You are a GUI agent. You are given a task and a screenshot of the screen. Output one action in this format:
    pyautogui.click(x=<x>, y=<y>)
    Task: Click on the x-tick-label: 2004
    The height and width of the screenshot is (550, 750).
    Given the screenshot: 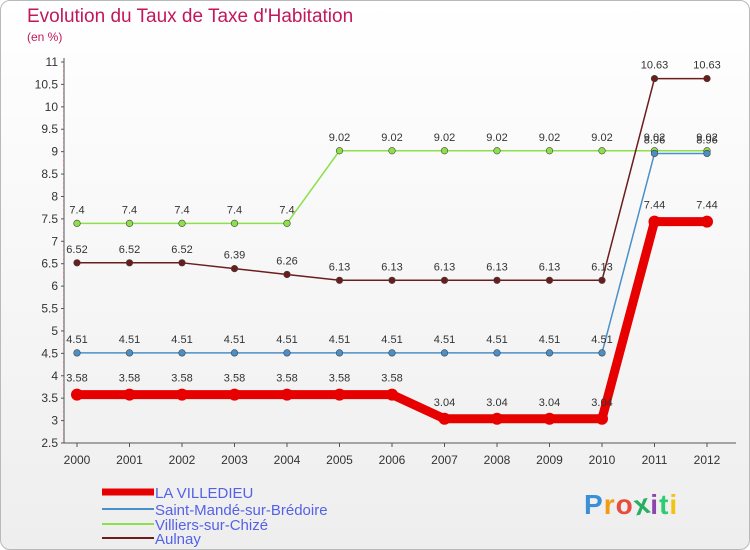 What is the action you would take?
    pyautogui.click(x=287, y=460)
    